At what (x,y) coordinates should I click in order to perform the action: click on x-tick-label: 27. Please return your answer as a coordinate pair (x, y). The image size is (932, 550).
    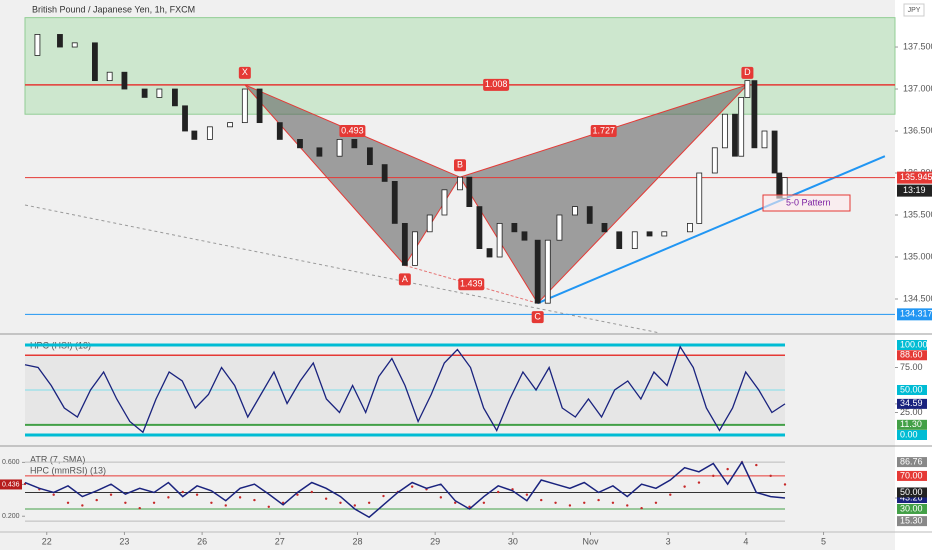
    Looking at the image, I should click on (280, 541).